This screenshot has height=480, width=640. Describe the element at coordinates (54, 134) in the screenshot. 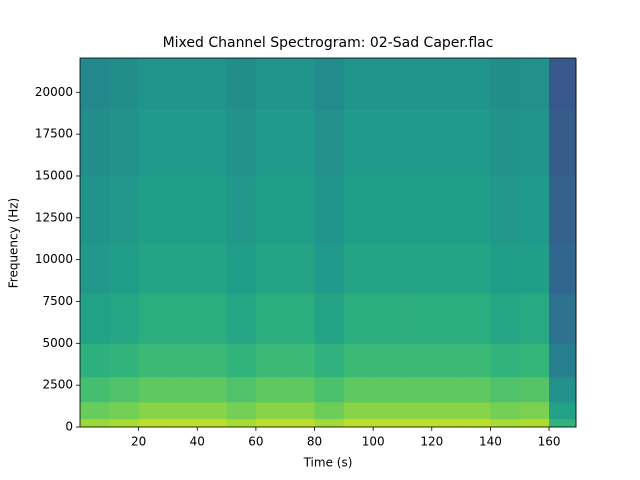

I see `y-tick-label: 17500` at that location.